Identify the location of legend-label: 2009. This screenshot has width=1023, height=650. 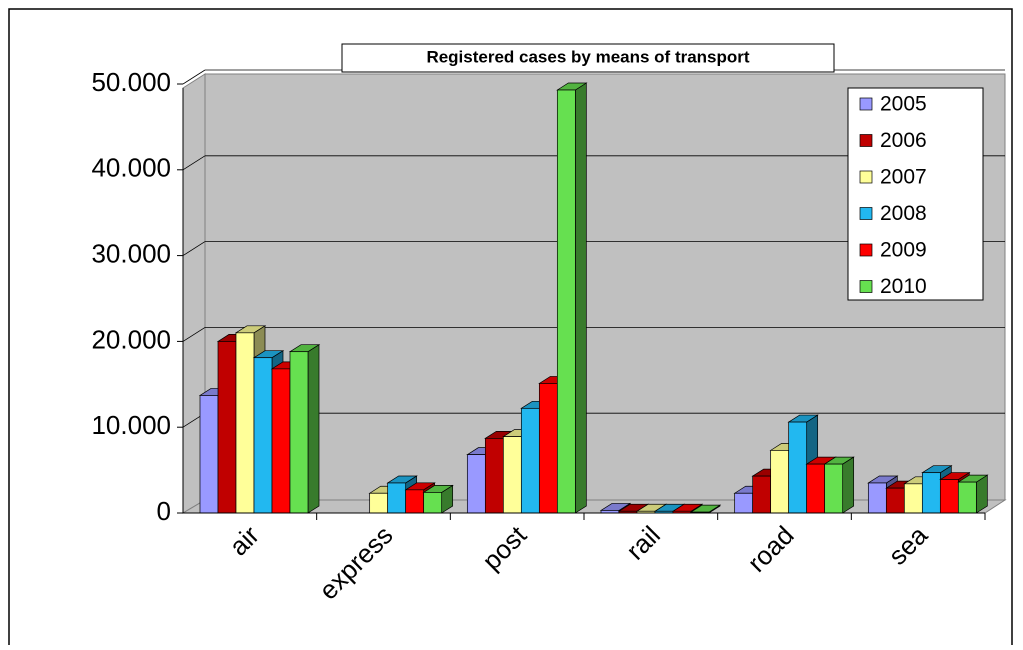
(903, 250).